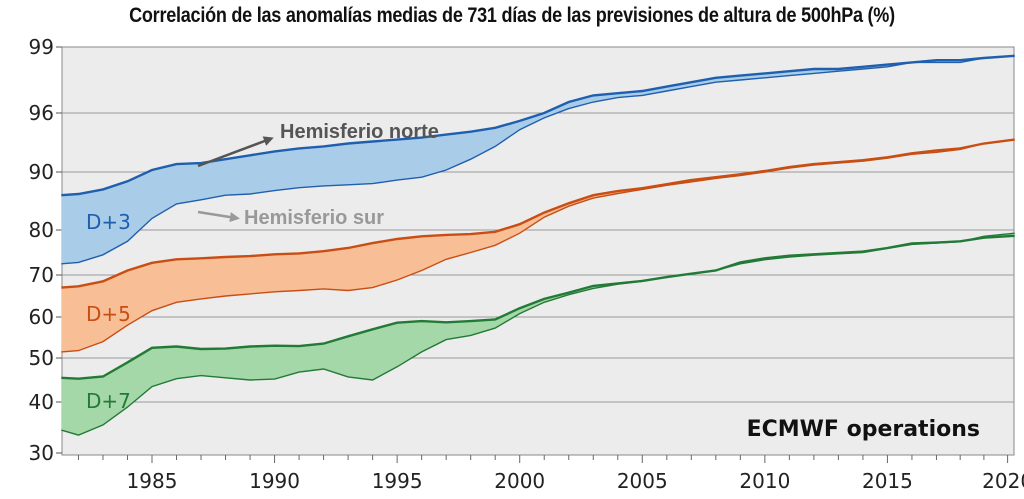  What do you see at coordinates (108, 314) in the screenshot?
I see `series-label-d5: D+5` at bounding box center [108, 314].